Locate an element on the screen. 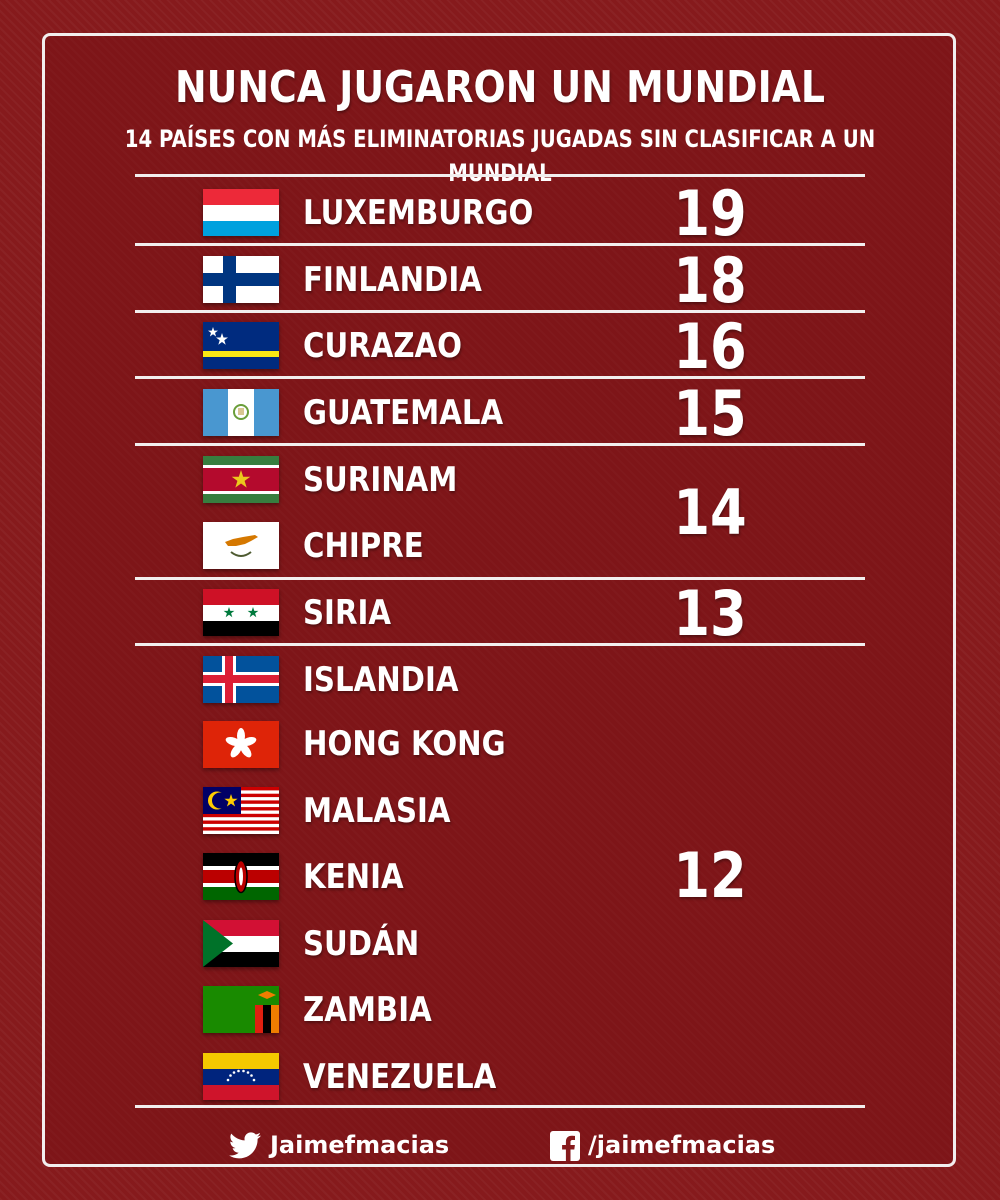  twitter-handle: Jaimefmacias is located at coordinates (360, 1145).